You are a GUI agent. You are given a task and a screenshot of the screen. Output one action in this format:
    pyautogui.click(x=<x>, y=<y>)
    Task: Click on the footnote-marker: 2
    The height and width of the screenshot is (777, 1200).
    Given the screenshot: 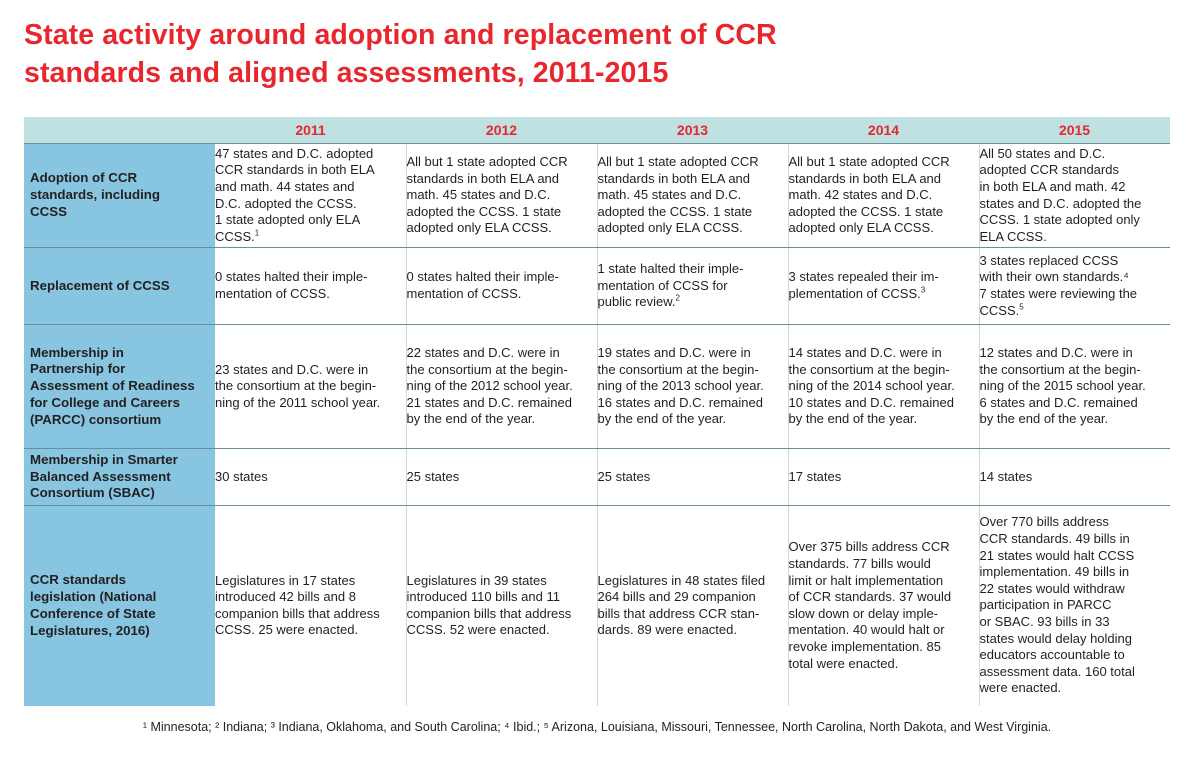 What is the action you would take?
    pyautogui.click(x=677, y=298)
    